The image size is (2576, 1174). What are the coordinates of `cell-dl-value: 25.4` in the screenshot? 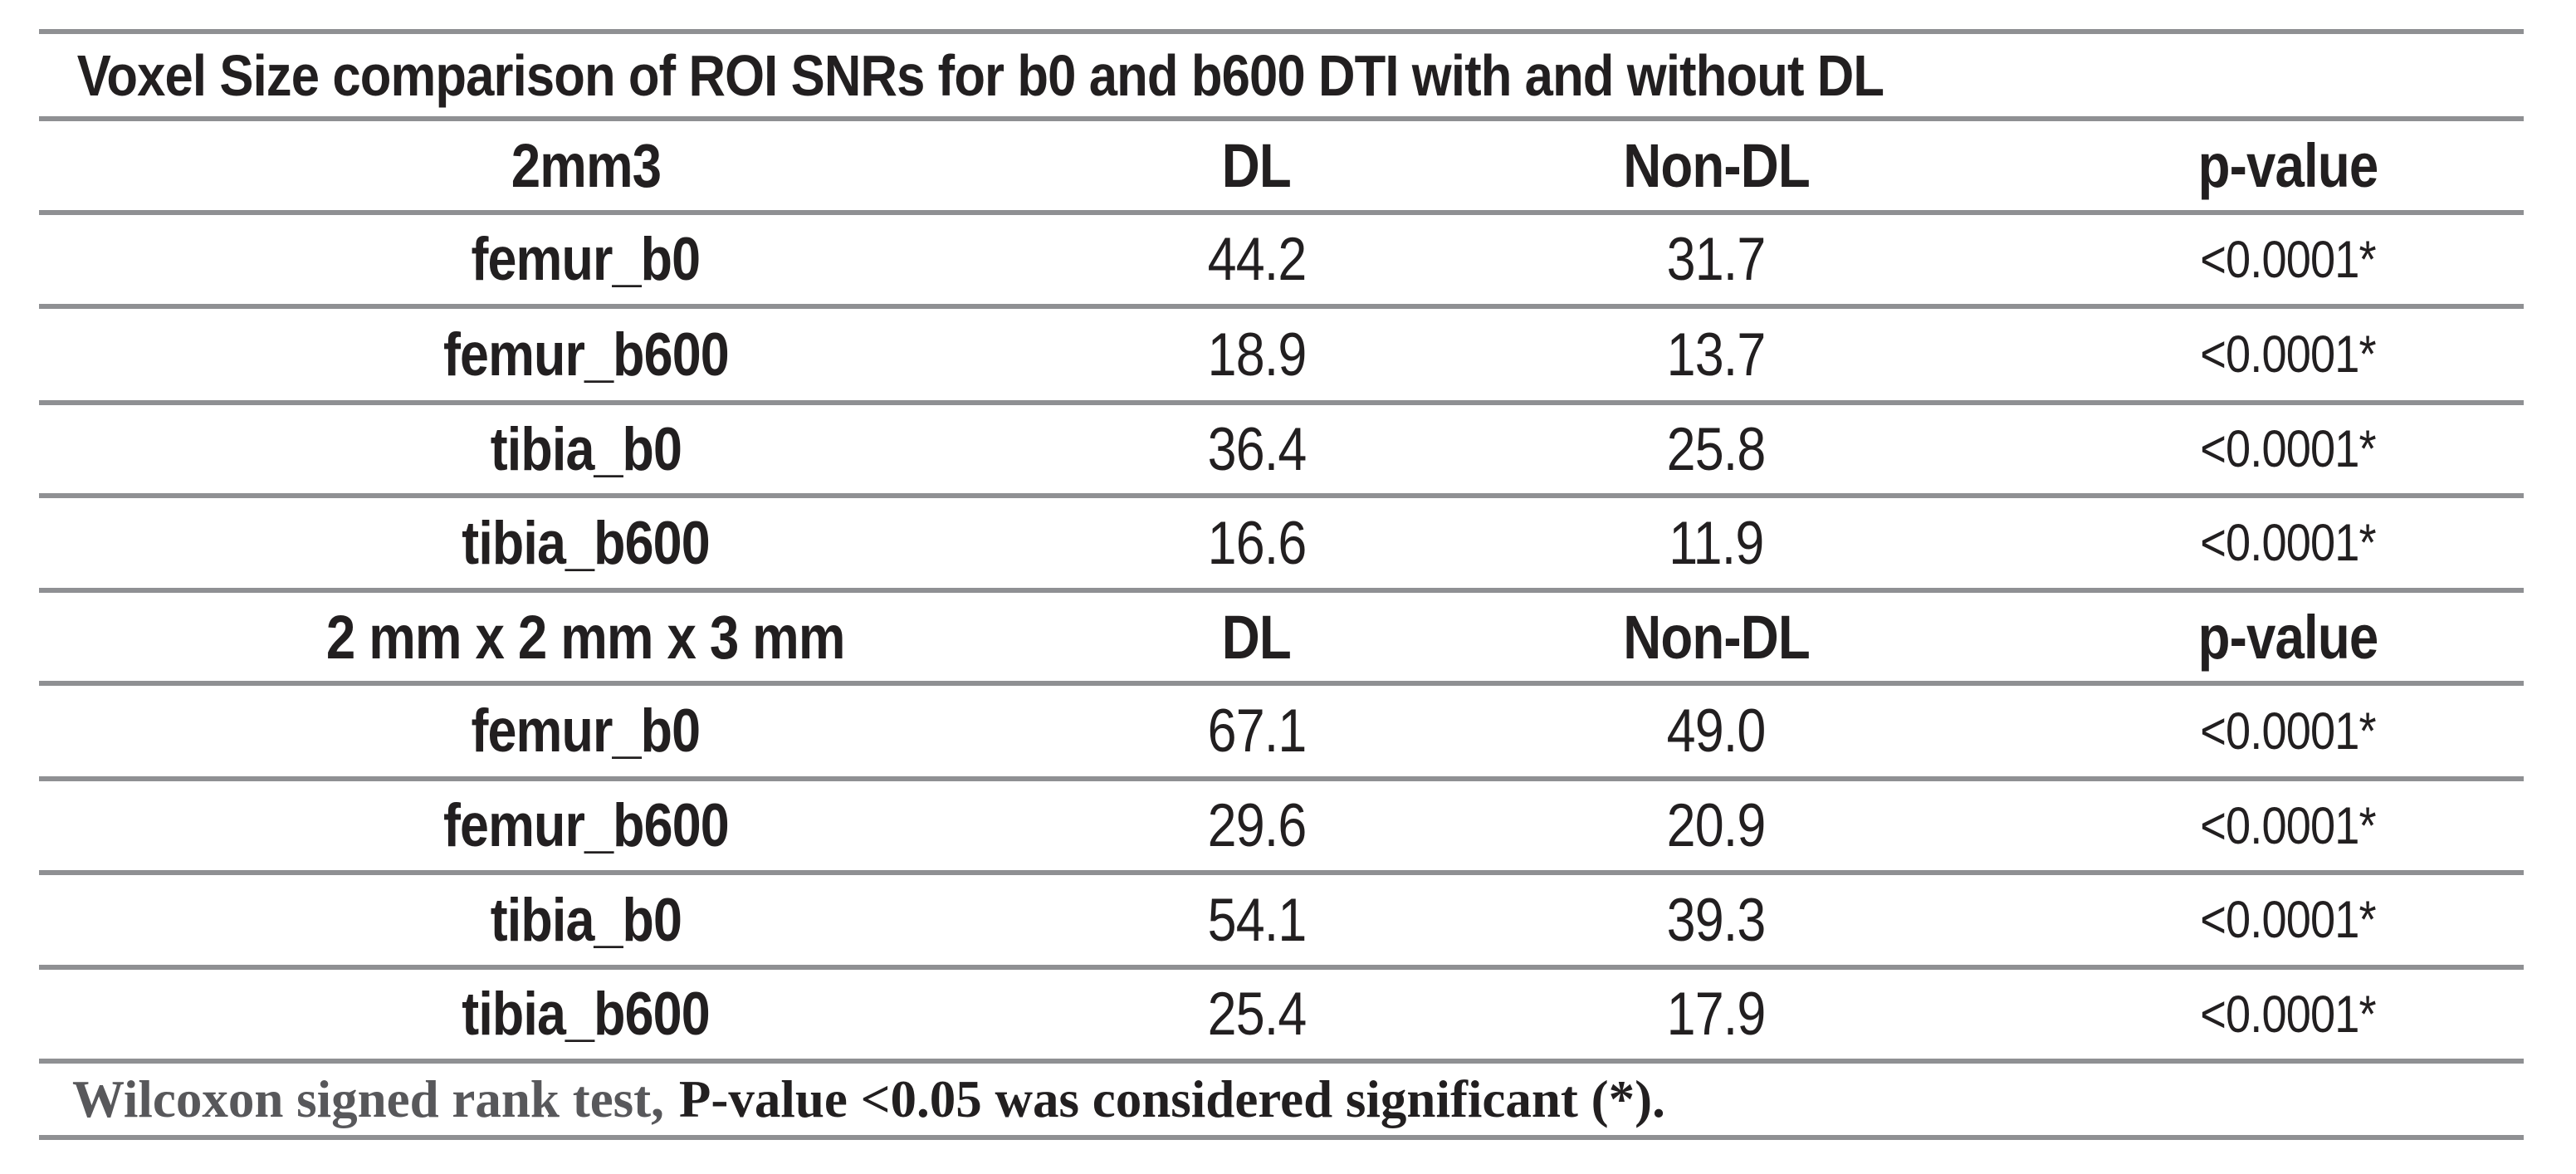 It's located at (1257, 1014).